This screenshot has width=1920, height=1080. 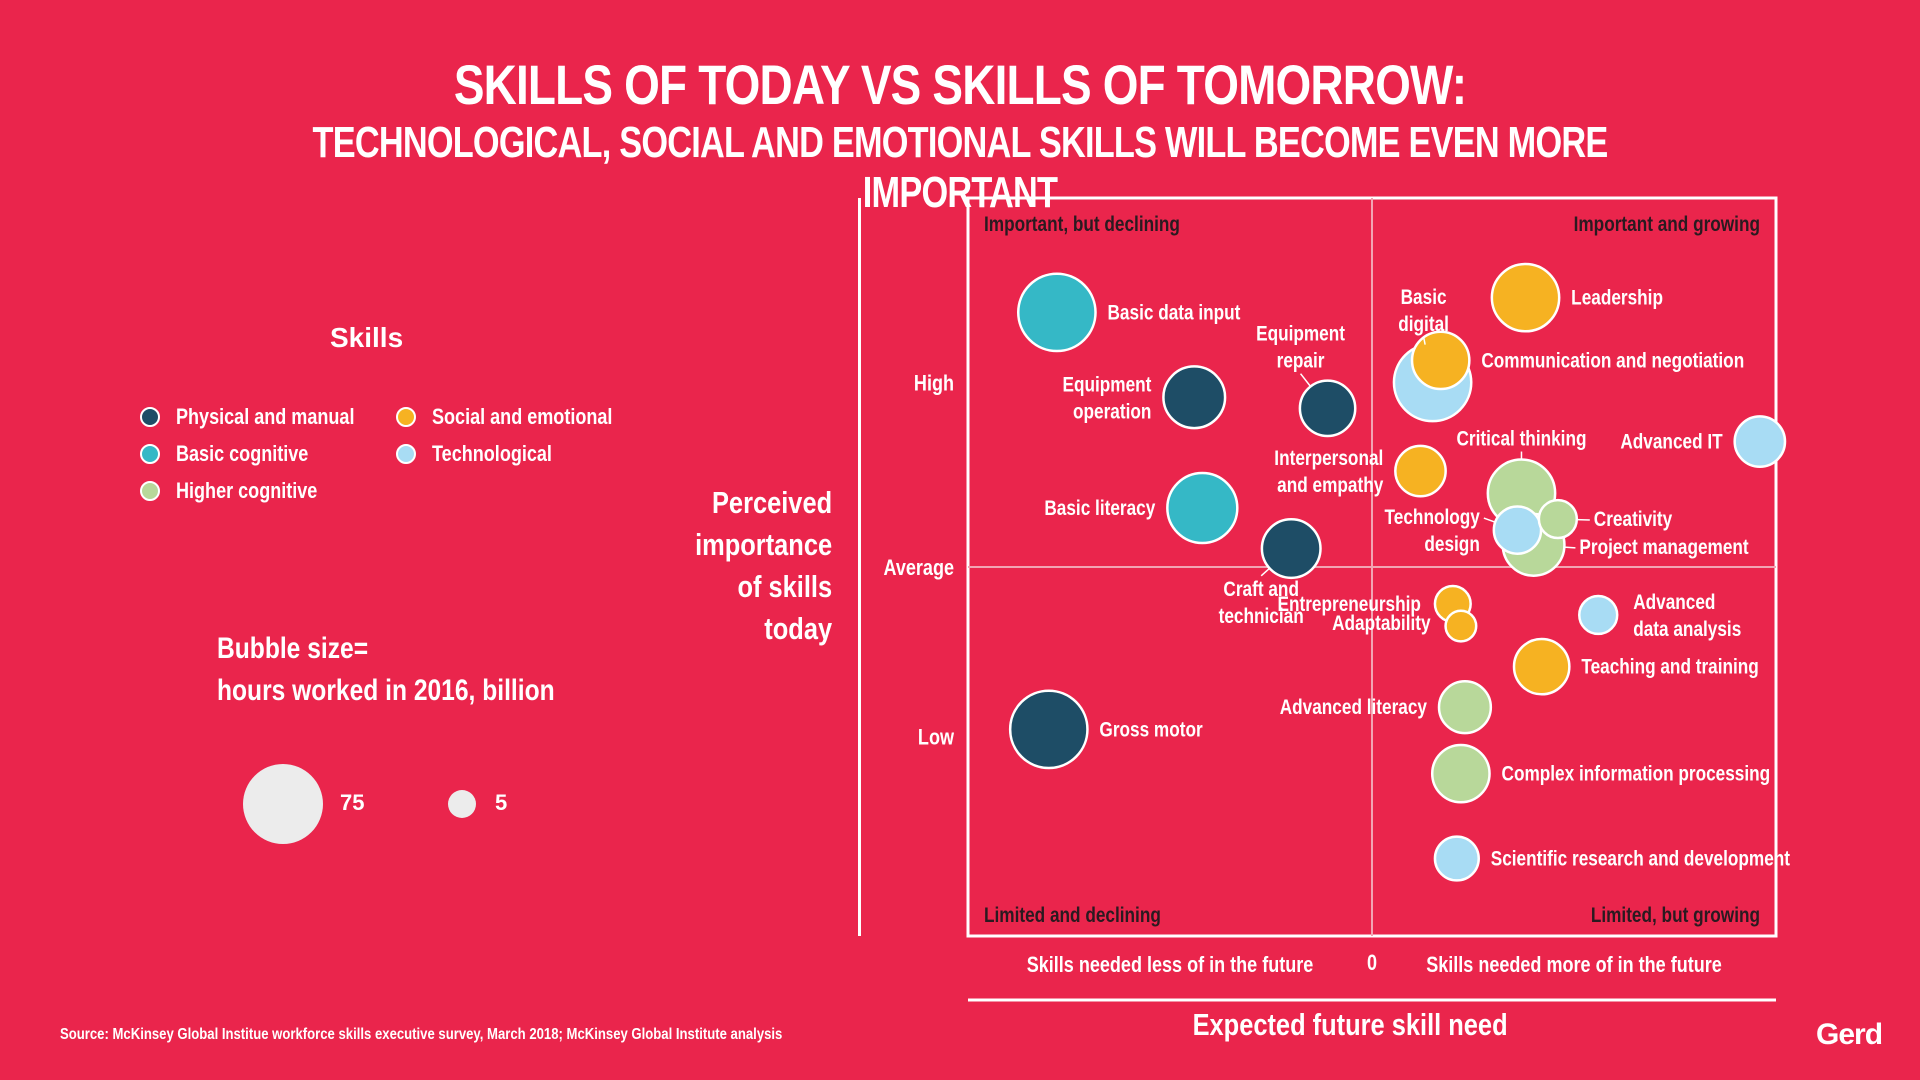 What do you see at coordinates (1151, 730) in the screenshot?
I see `point-label-gross-motor: Gross motor` at bounding box center [1151, 730].